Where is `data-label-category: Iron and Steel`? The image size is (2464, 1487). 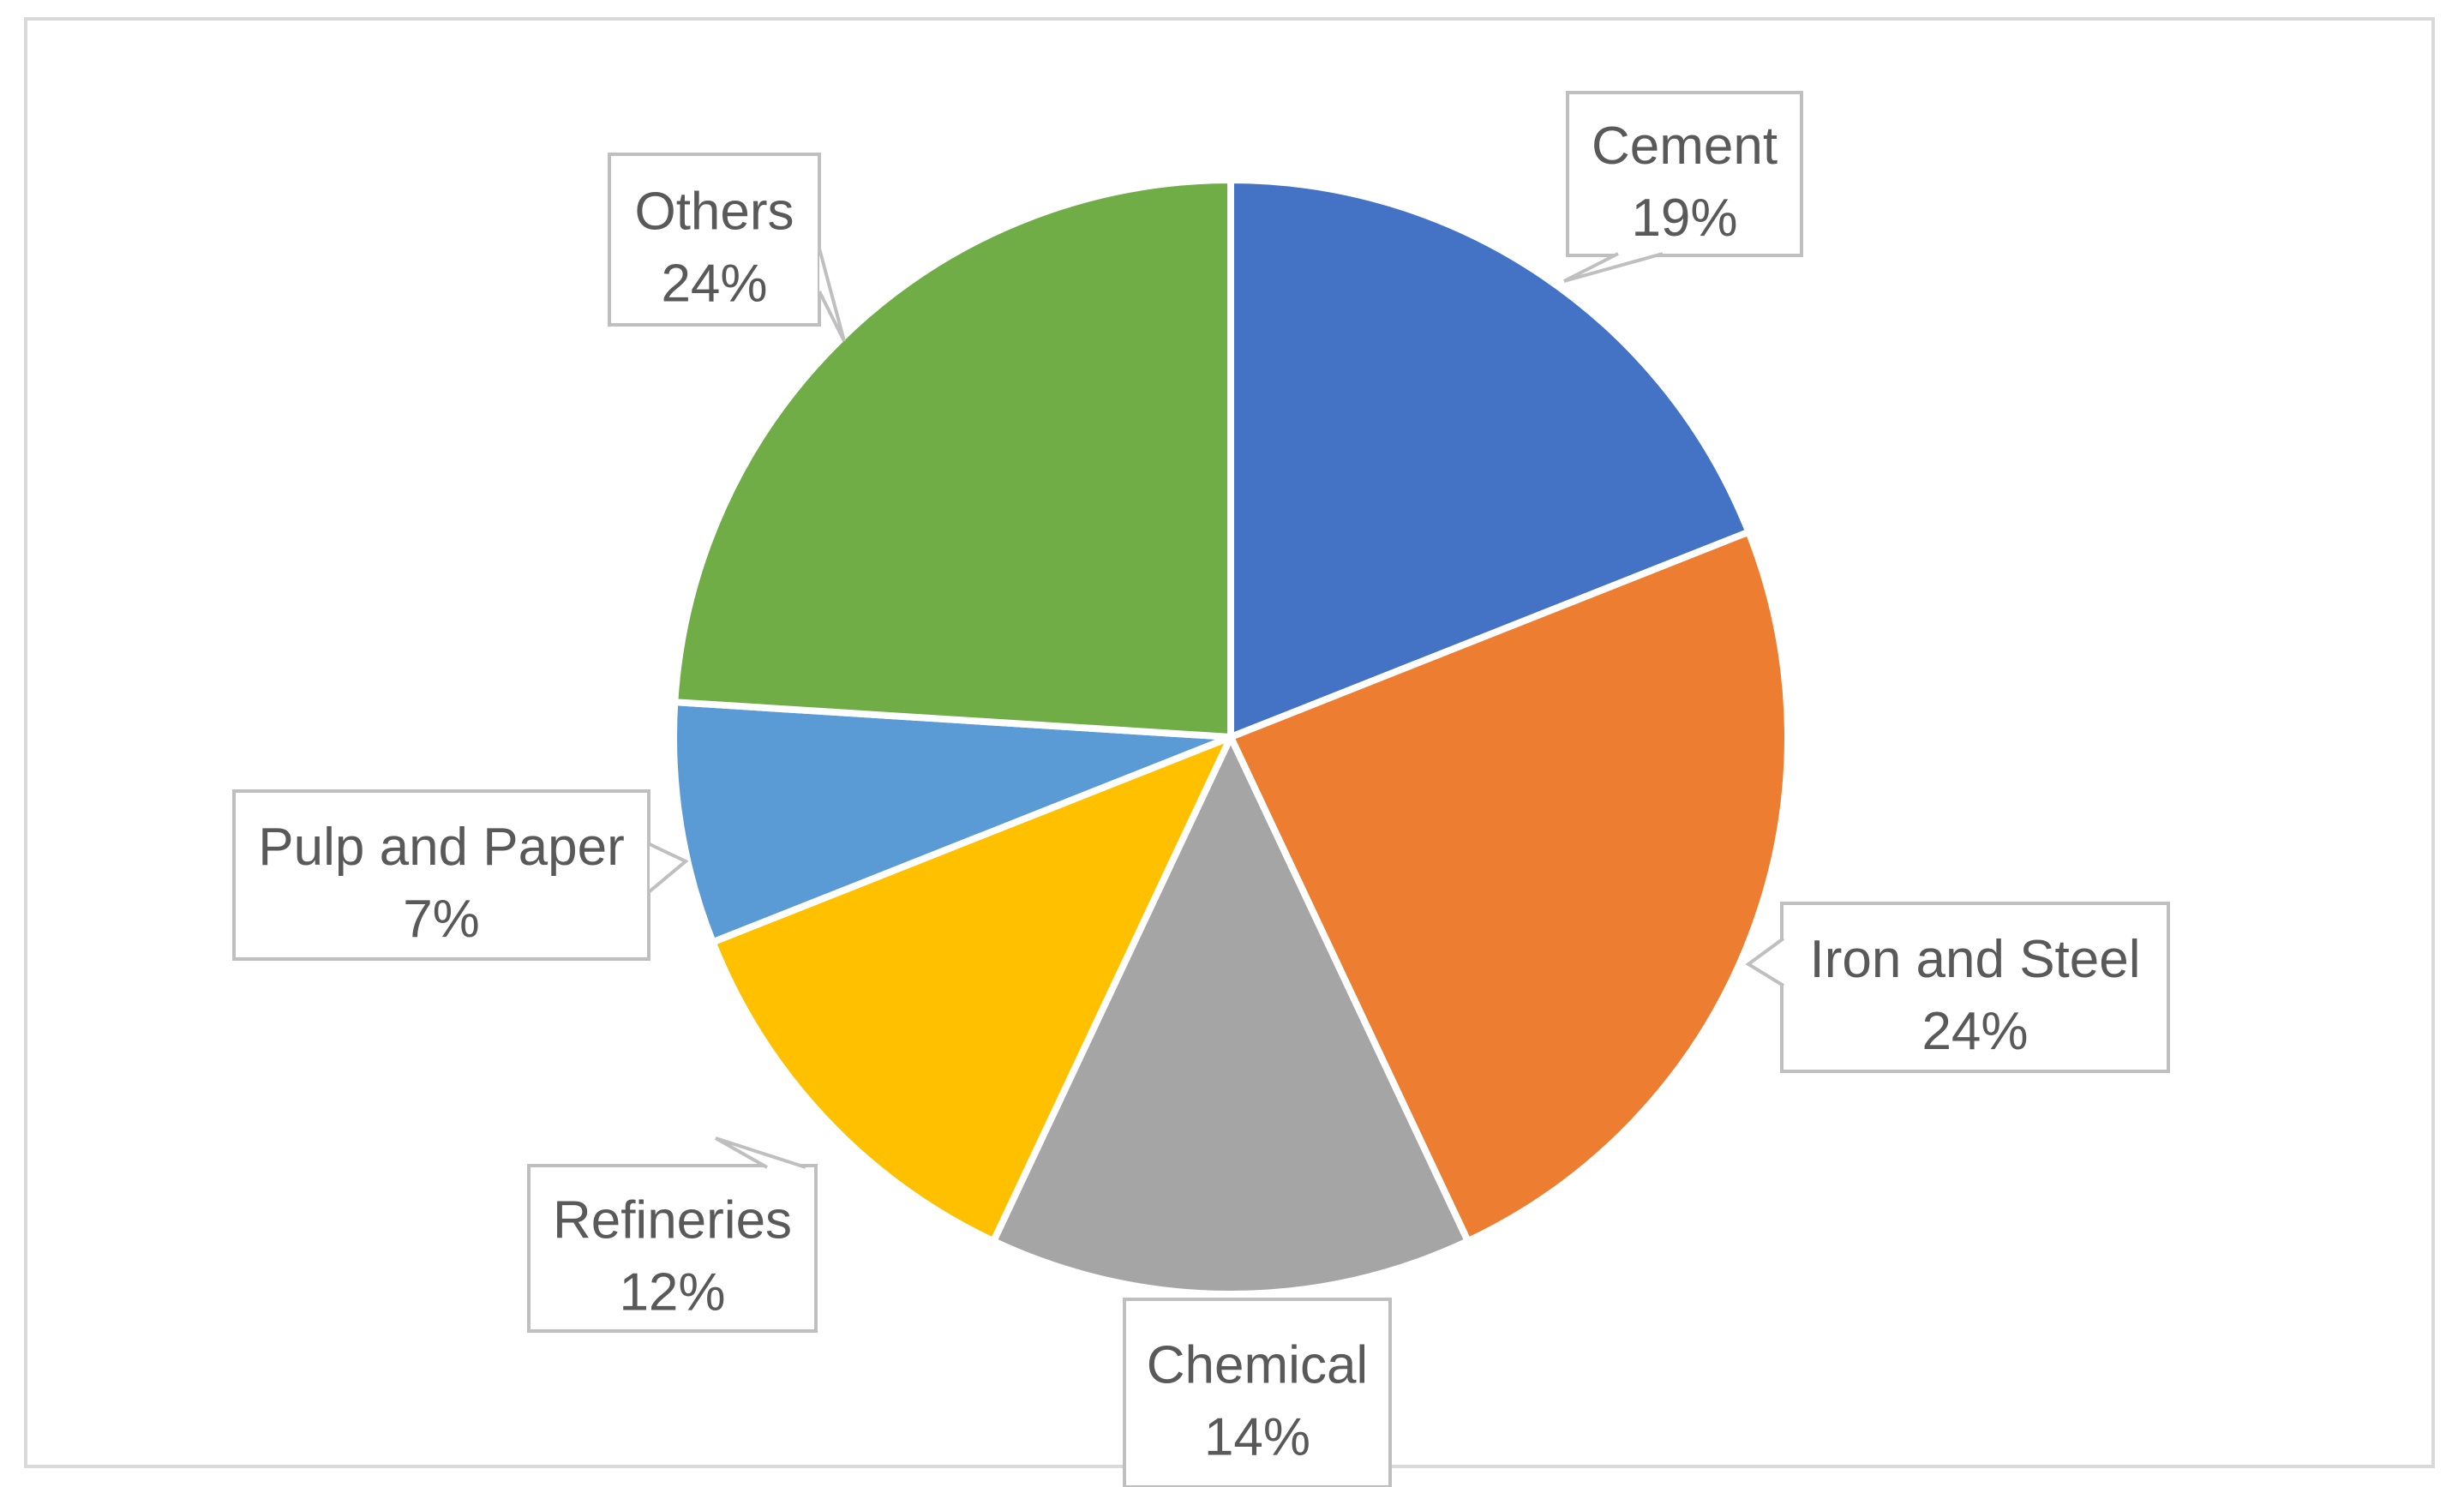
data-label-category: Iron and Steel is located at coordinates (1975, 959).